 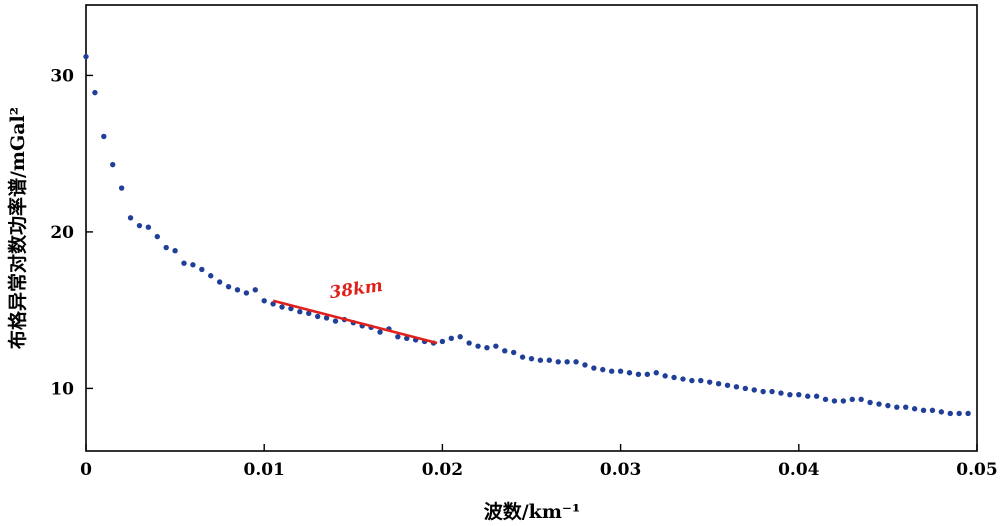 What do you see at coordinates (976, 470) in the screenshot?
I see `x-tick-label: 0.05` at bounding box center [976, 470].